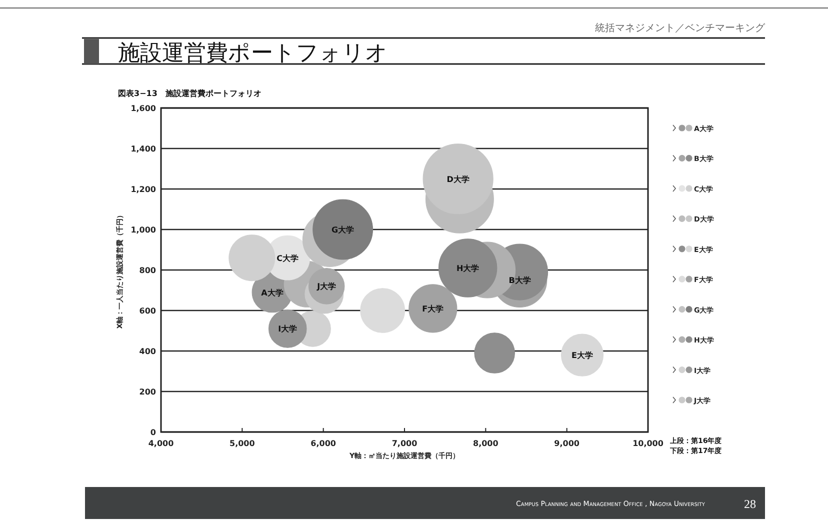  What do you see at coordinates (486, 443) in the screenshot?
I see `x-tick-label: 8,000` at bounding box center [486, 443].